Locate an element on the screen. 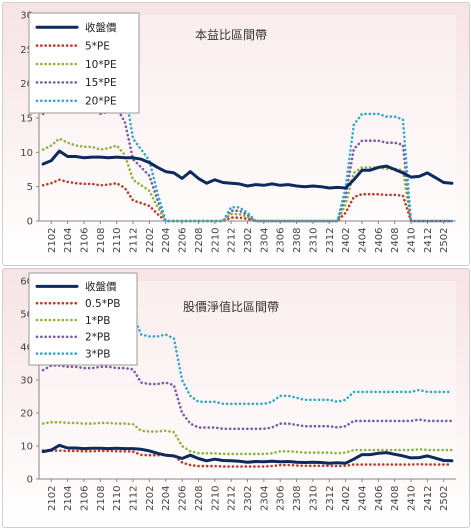 The image size is (471, 530). pe-x-tick-label: 2410 is located at coordinates (412, 240).